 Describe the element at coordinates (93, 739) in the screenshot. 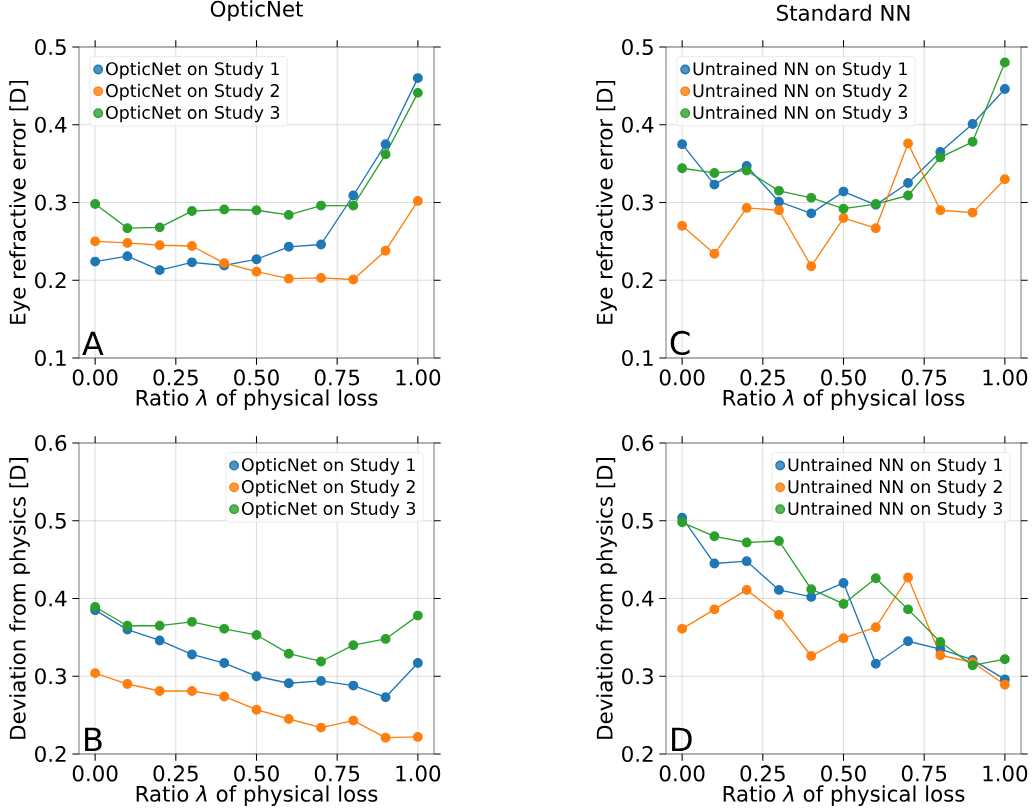

I see `annotation: B` at that location.